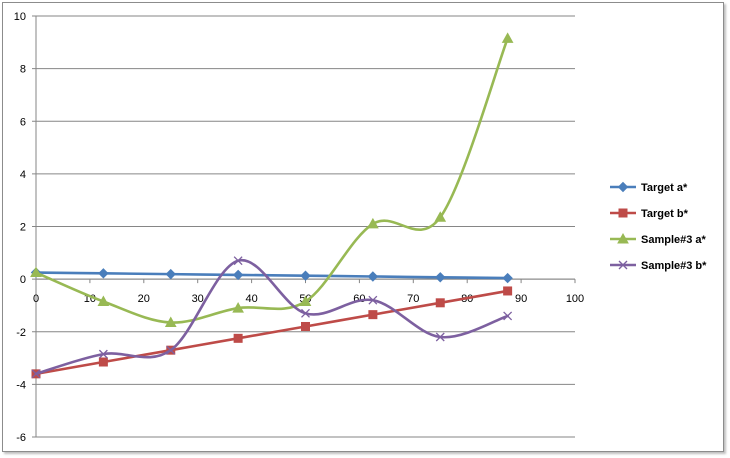 The image size is (730, 458). I want to click on y-tick-label: 2, so click(23, 228).